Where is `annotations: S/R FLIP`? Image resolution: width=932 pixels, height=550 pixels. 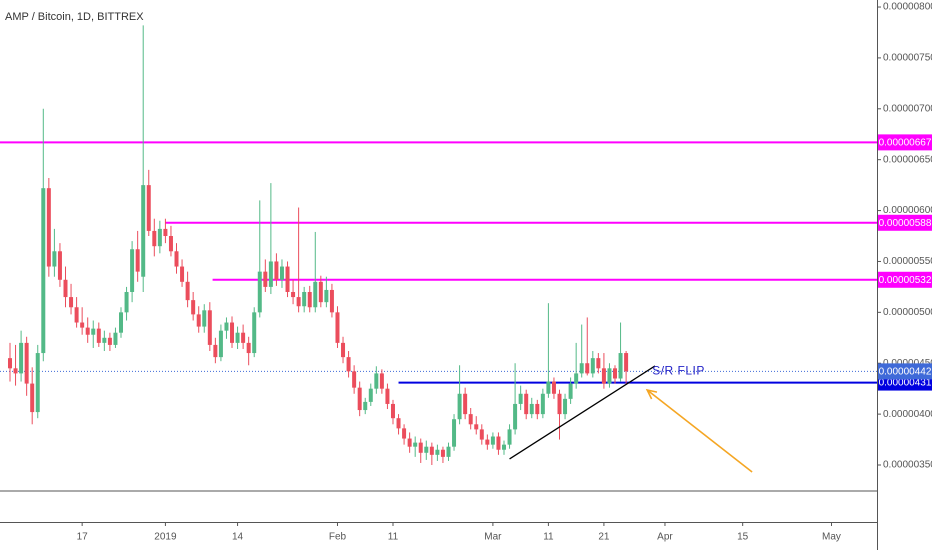
annotations: S/R FLIP is located at coordinates (631, 418).